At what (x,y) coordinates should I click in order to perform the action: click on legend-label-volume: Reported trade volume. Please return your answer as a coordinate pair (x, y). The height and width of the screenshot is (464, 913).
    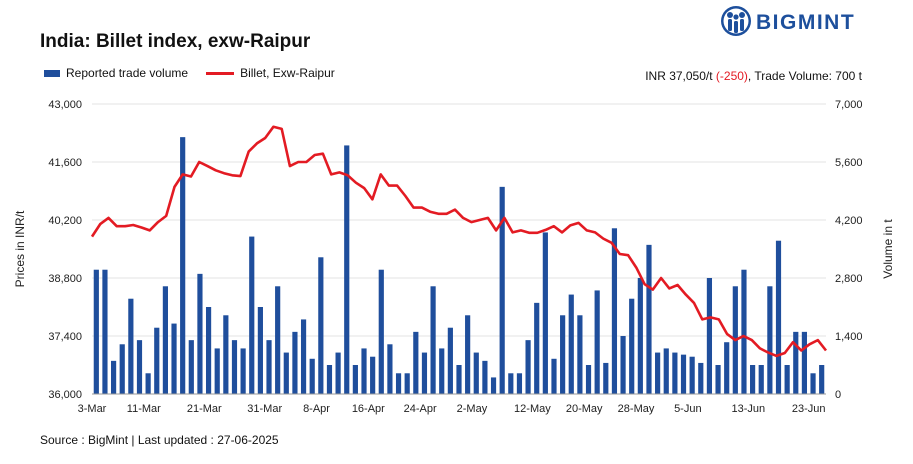
    Looking at the image, I should click on (127, 73).